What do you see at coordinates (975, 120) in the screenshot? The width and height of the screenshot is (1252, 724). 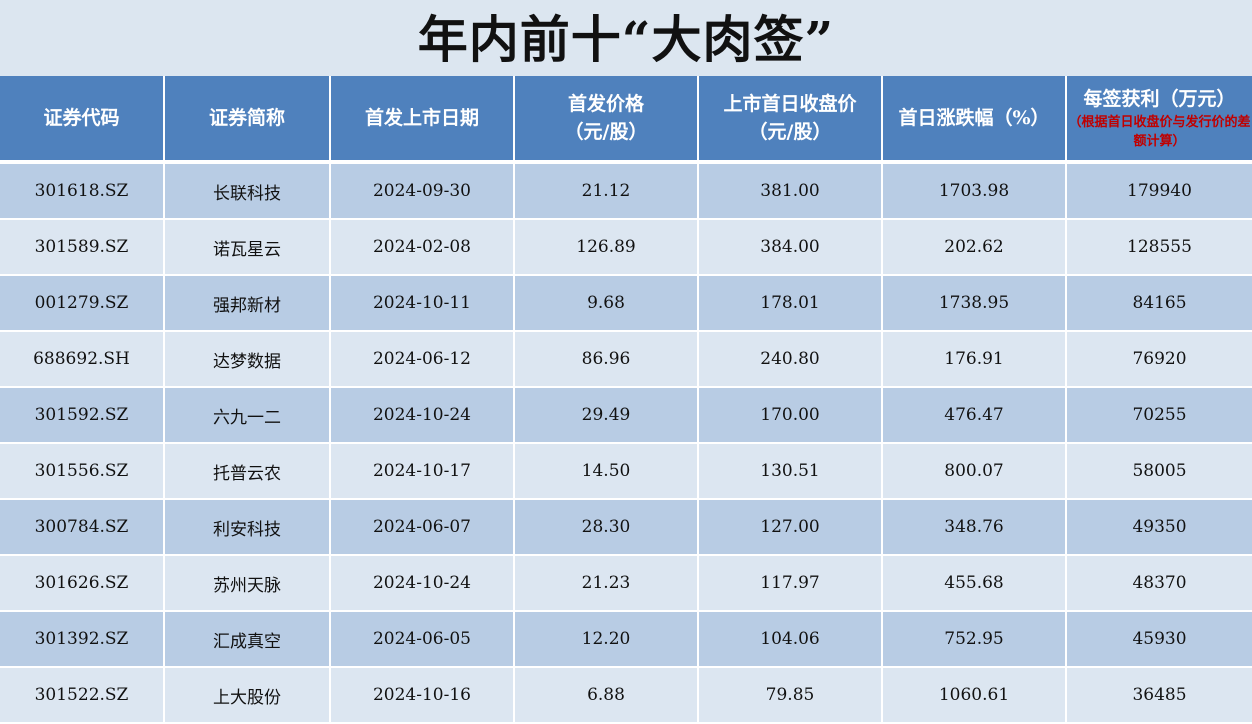 I see `header-first-day-change: 首日涨跌幅（%）` at bounding box center [975, 120].